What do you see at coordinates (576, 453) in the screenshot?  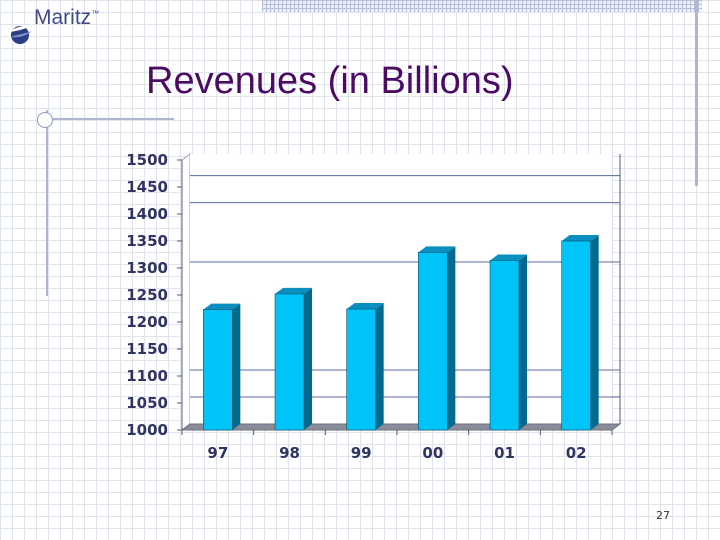 I see `x-tick-label: 02` at bounding box center [576, 453].